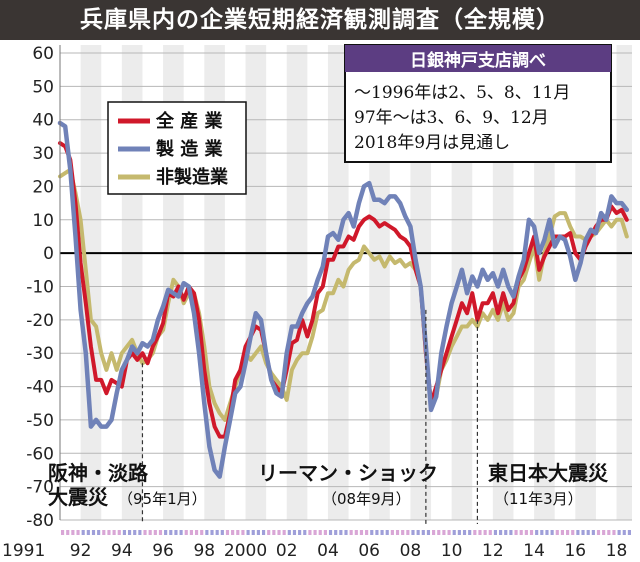  Describe the element at coordinates (189, 149) in the screenshot. I see `legend-label-manufacturing: 製 造 業` at that location.